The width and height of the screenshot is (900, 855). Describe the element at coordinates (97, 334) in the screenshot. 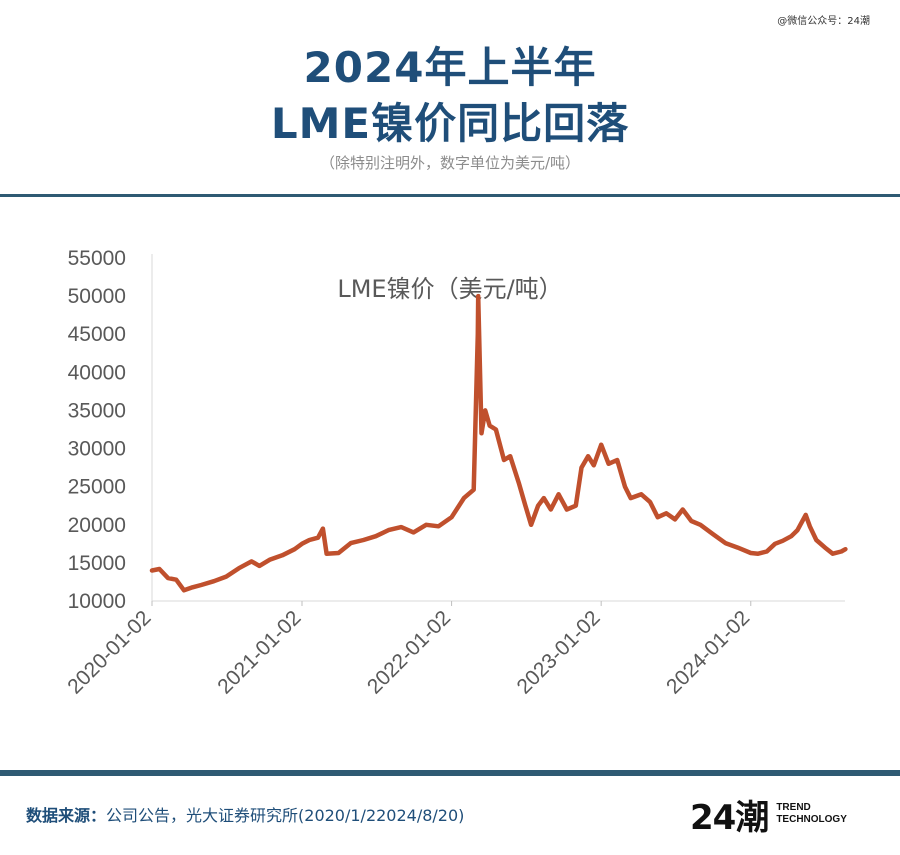

I see `y-tick-label: 45000` at that location.